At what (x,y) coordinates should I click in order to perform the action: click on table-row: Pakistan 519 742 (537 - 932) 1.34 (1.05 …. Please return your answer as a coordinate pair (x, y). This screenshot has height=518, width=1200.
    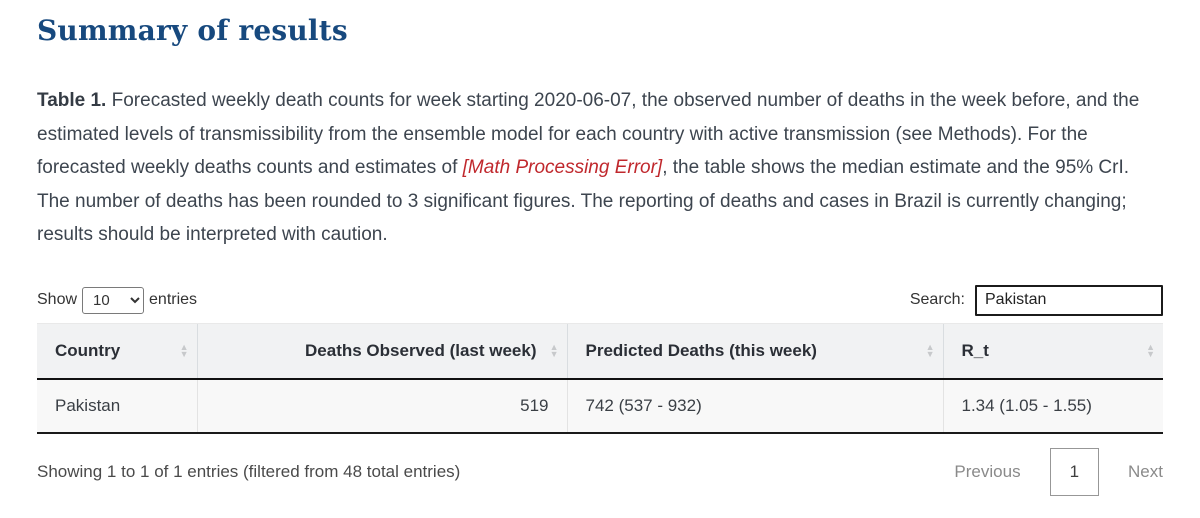
    Looking at the image, I should click on (600, 406).